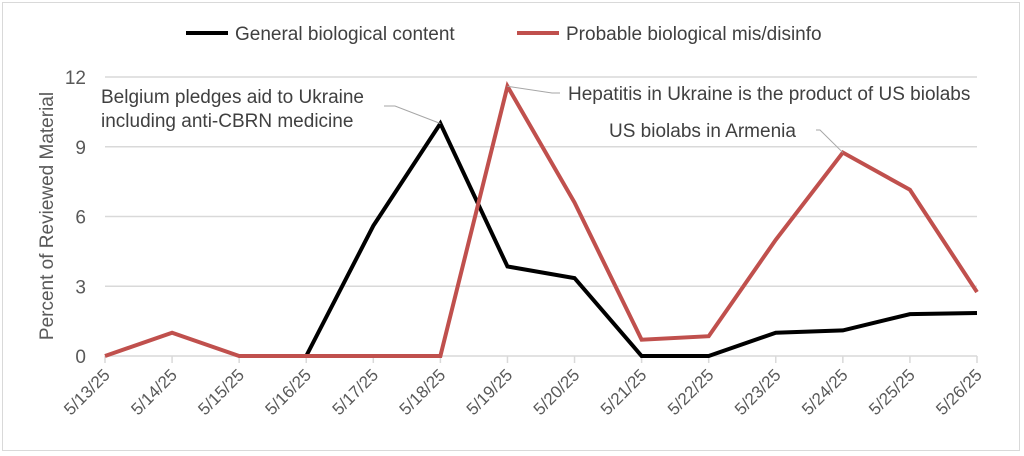  What do you see at coordinates (80, 357) in the screenshot?
I see `y-tick-label: 0` at bounding box center [80, 357].